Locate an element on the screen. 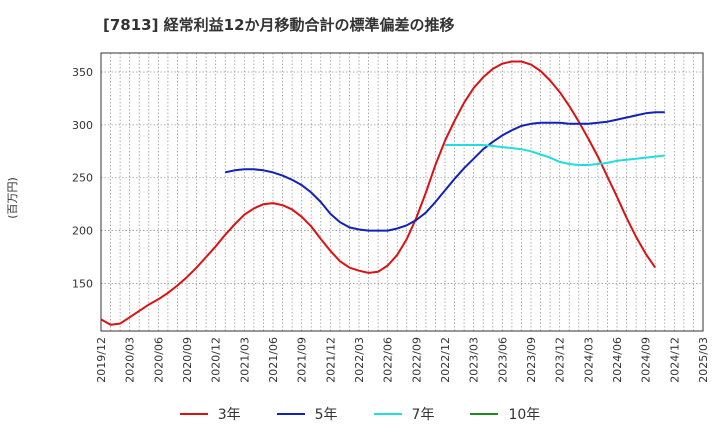 Image resolution: width=720 pixels, height=440 pixels. x-tick-label: 2023/06 is located at coordinates (502, 360).